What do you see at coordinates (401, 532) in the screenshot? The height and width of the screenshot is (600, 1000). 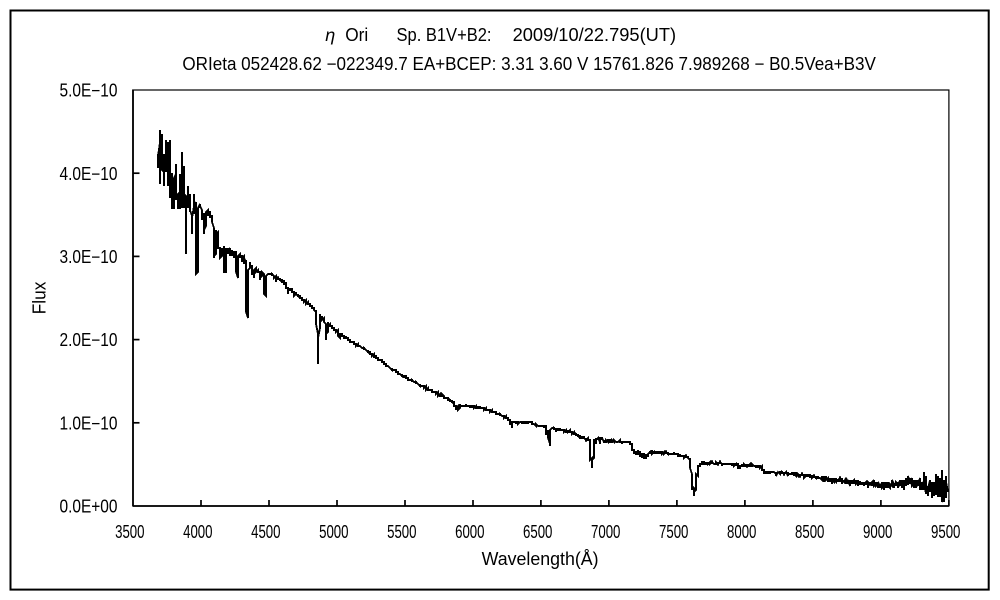 I see `svg-text: 5500` at bounding box center [401, 532].